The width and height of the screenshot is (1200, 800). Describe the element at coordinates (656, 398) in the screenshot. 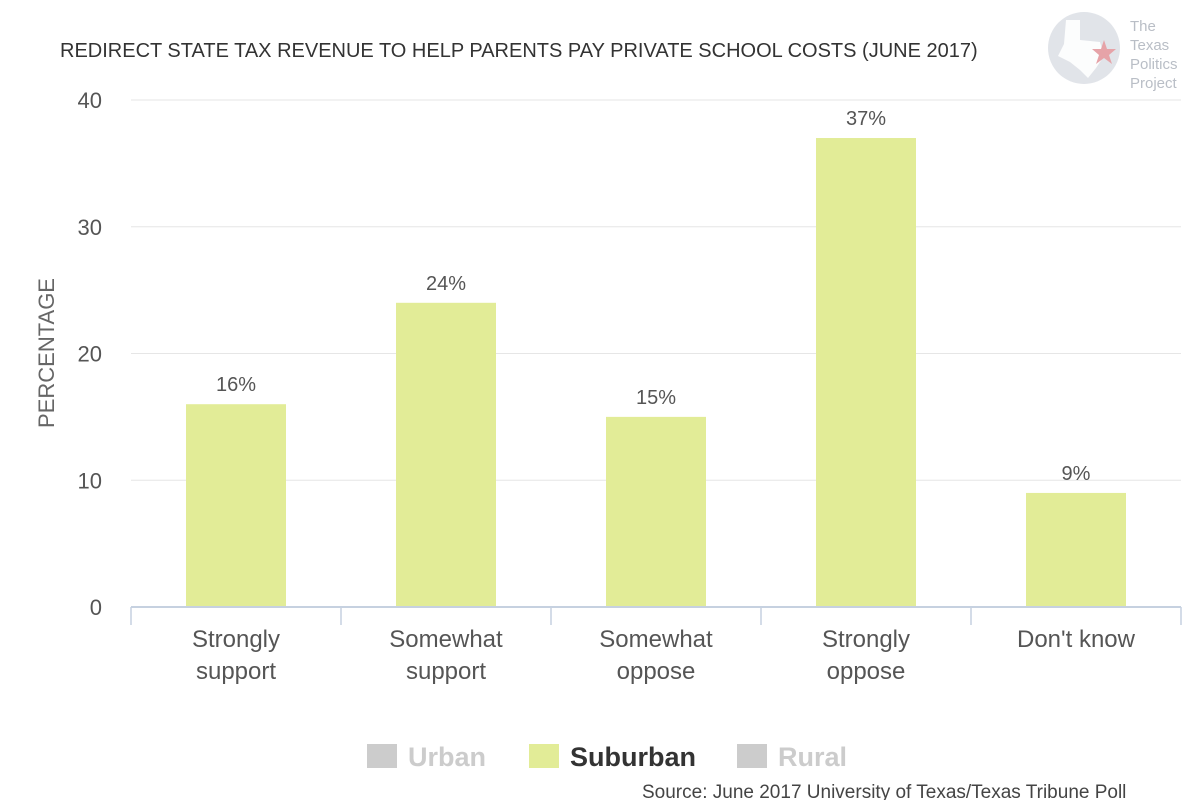

I see `data-label: 15%` at that location.